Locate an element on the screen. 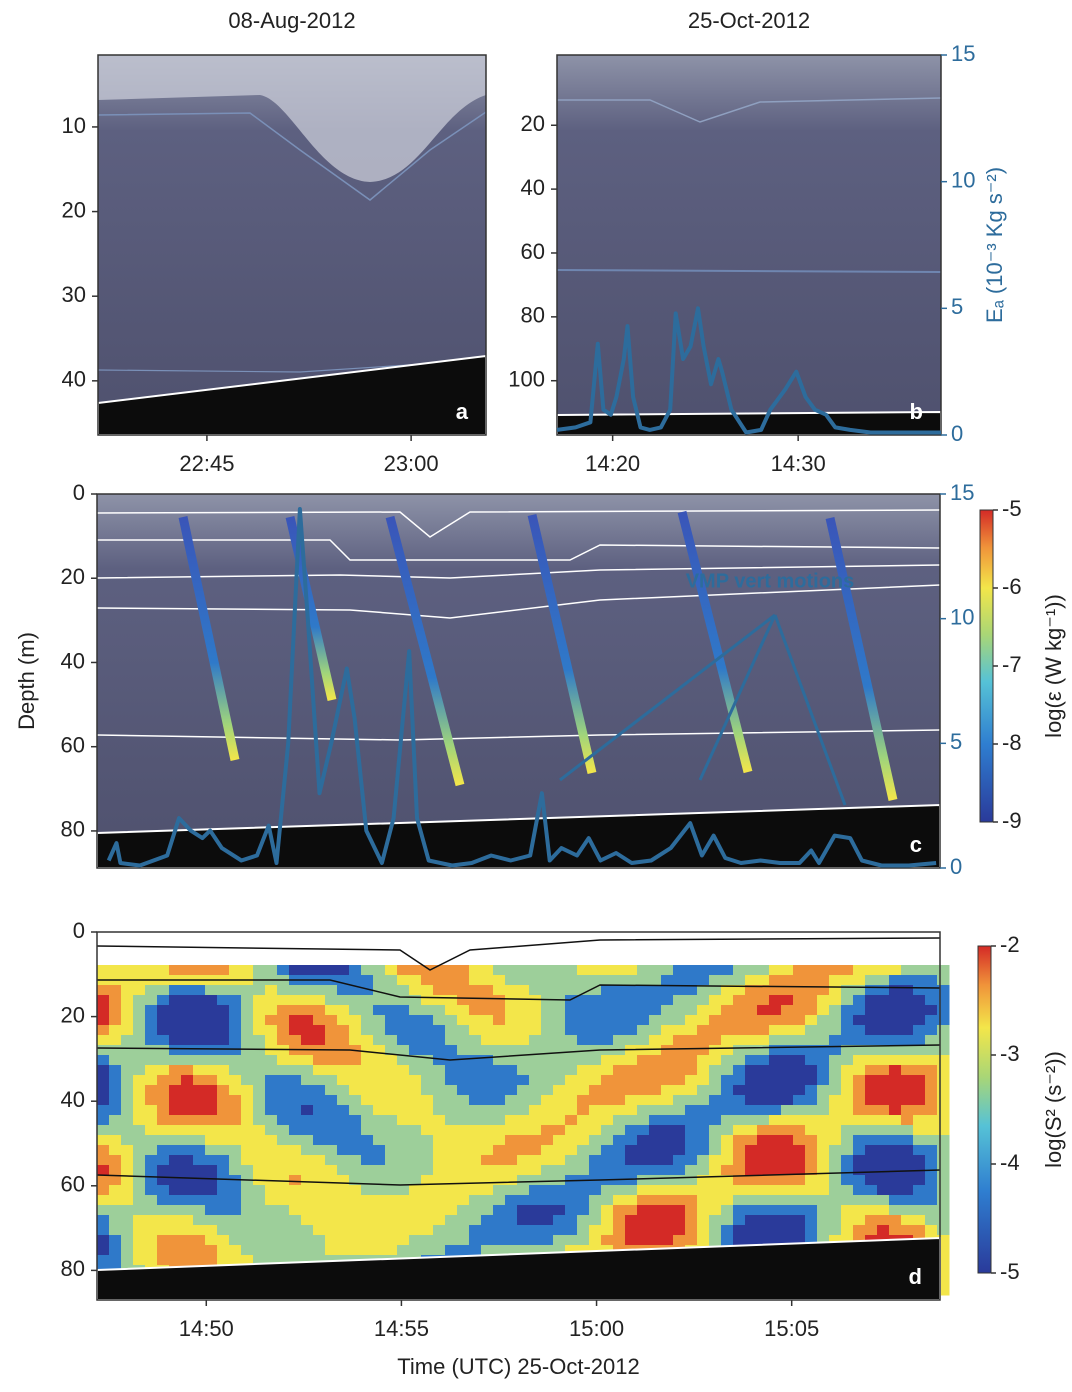  isopycnal is located at coordinates (749, 271).